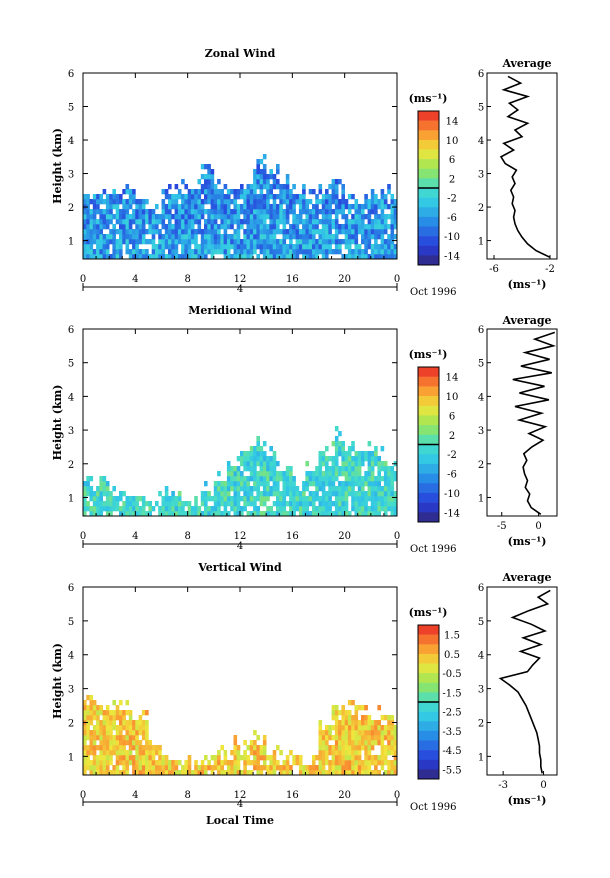 The height and width of the screenshot is (878, 610). Describe the element at coordinates (397, 795) in the screenshot. I see `x-tick-label: 0` at that location.